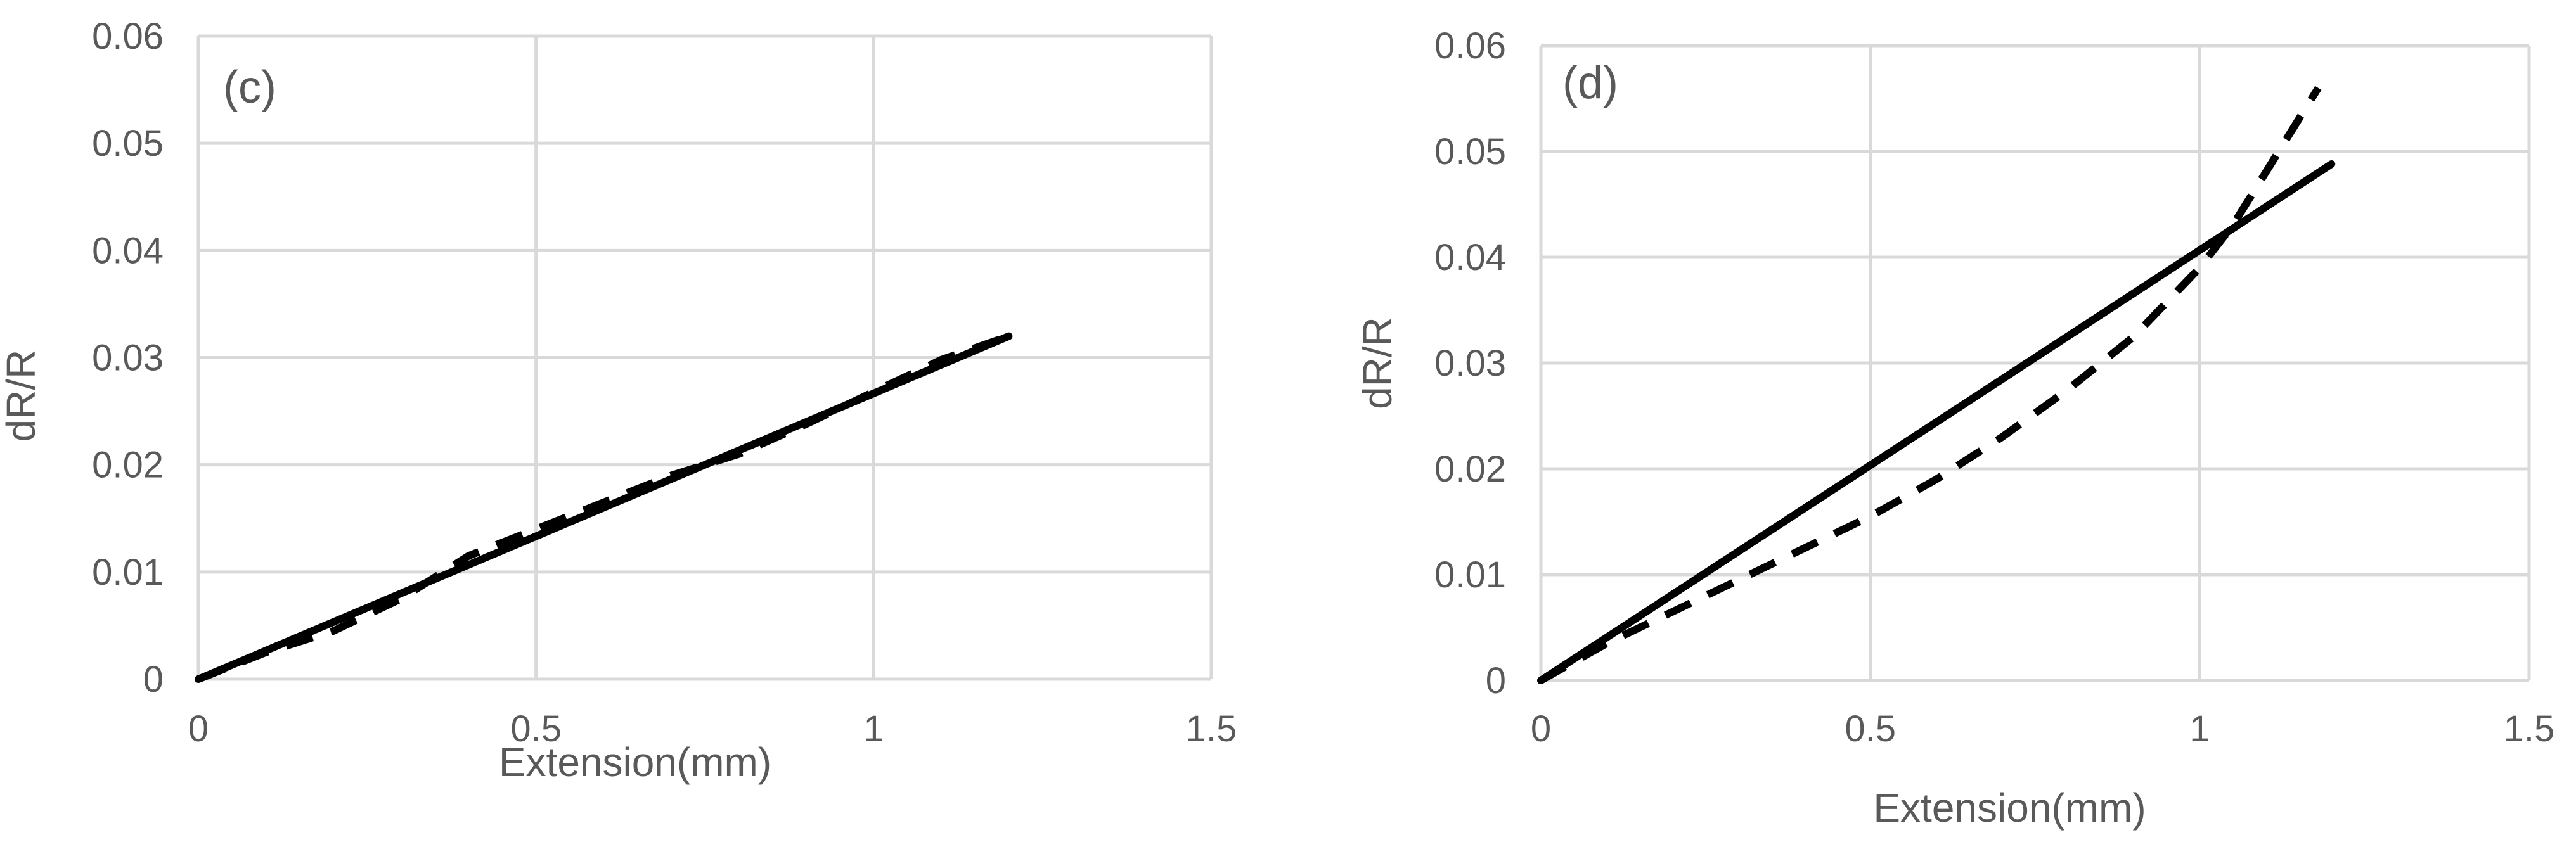  What do you see at coordinates (249, 87) in the screenshot?
I see `panel-label: (c)` at bounding box center [249, 87].